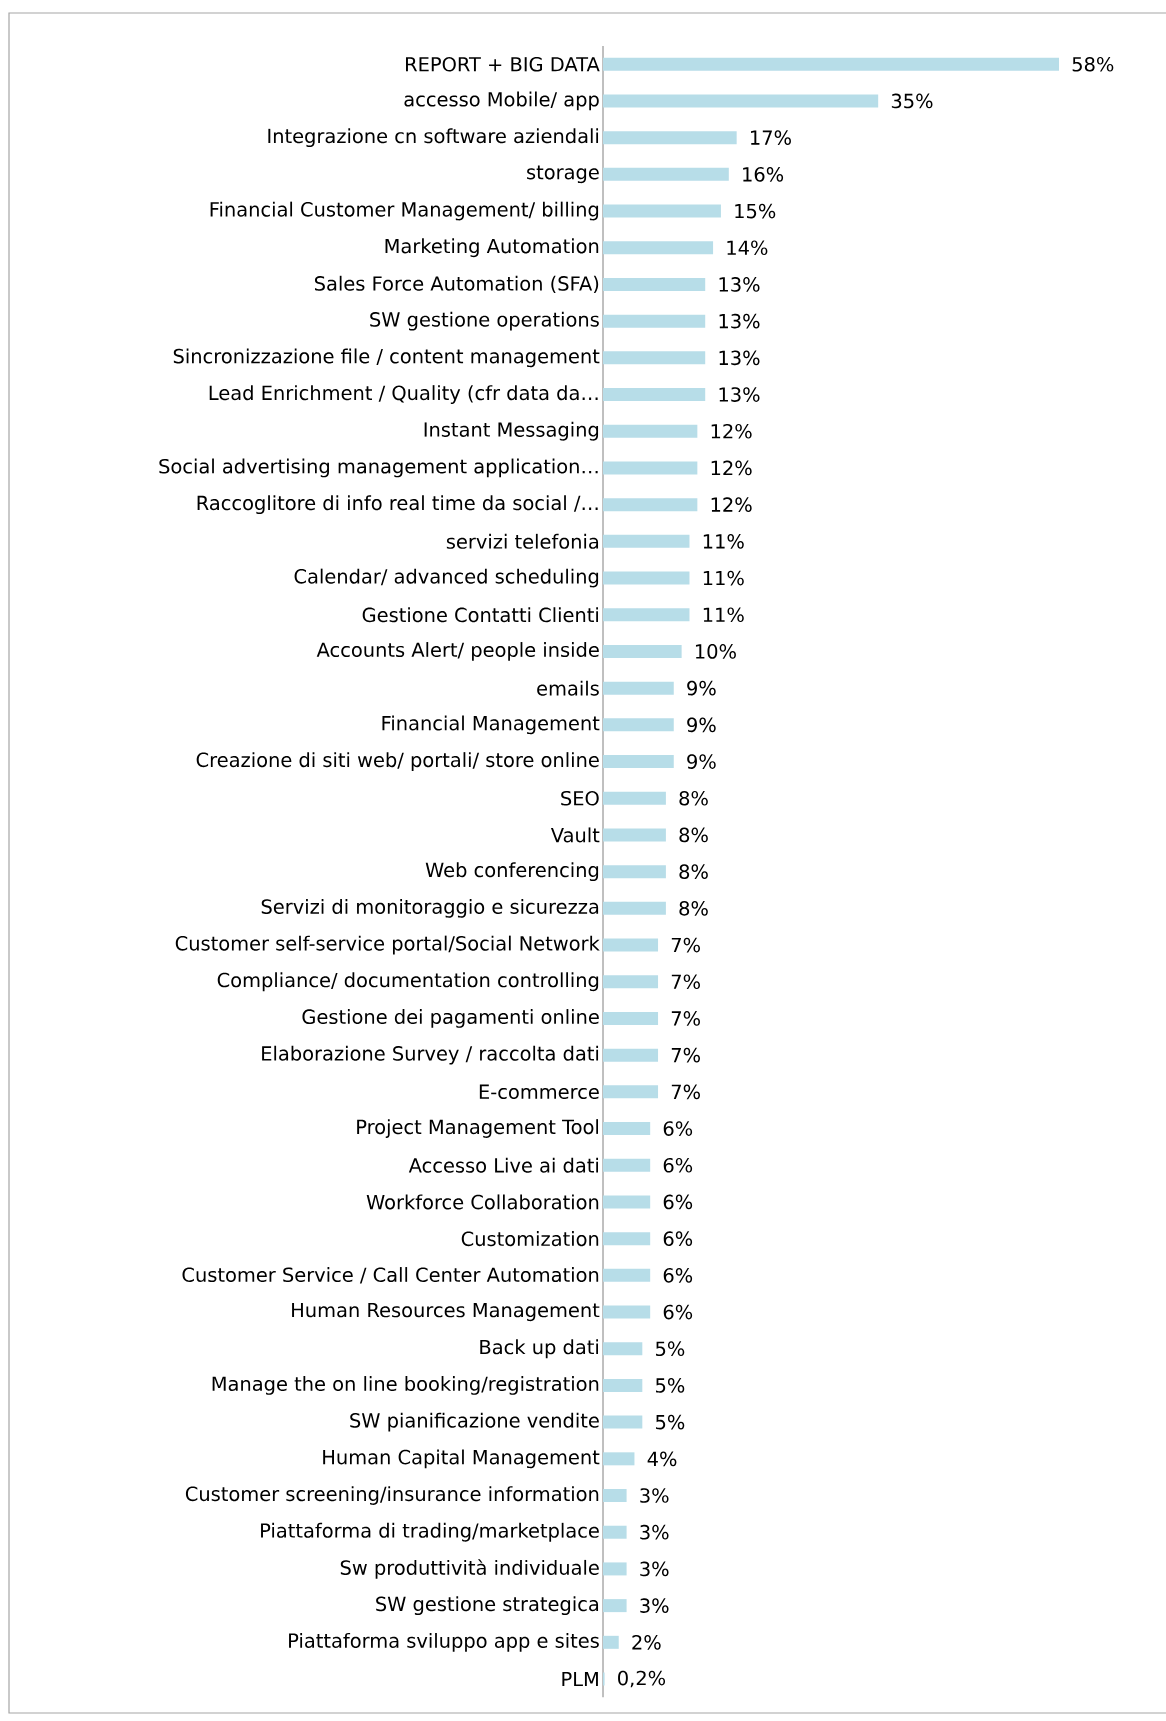 This screenshot has width=1166, height=1721. I want to click on data-label: 35%, so click(912, 101).